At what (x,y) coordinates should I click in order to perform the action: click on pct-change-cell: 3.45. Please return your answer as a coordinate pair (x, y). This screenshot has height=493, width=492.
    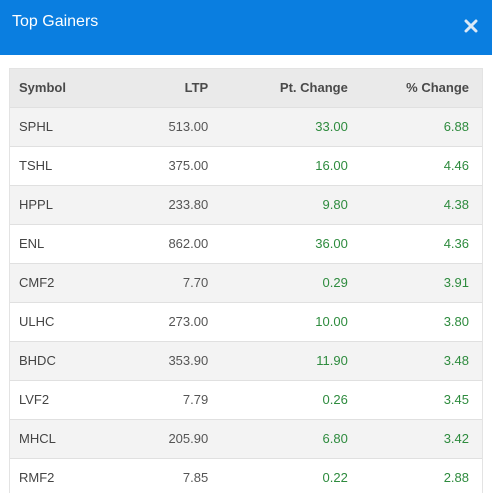
    Looking at the image, I should click on (456, 399).